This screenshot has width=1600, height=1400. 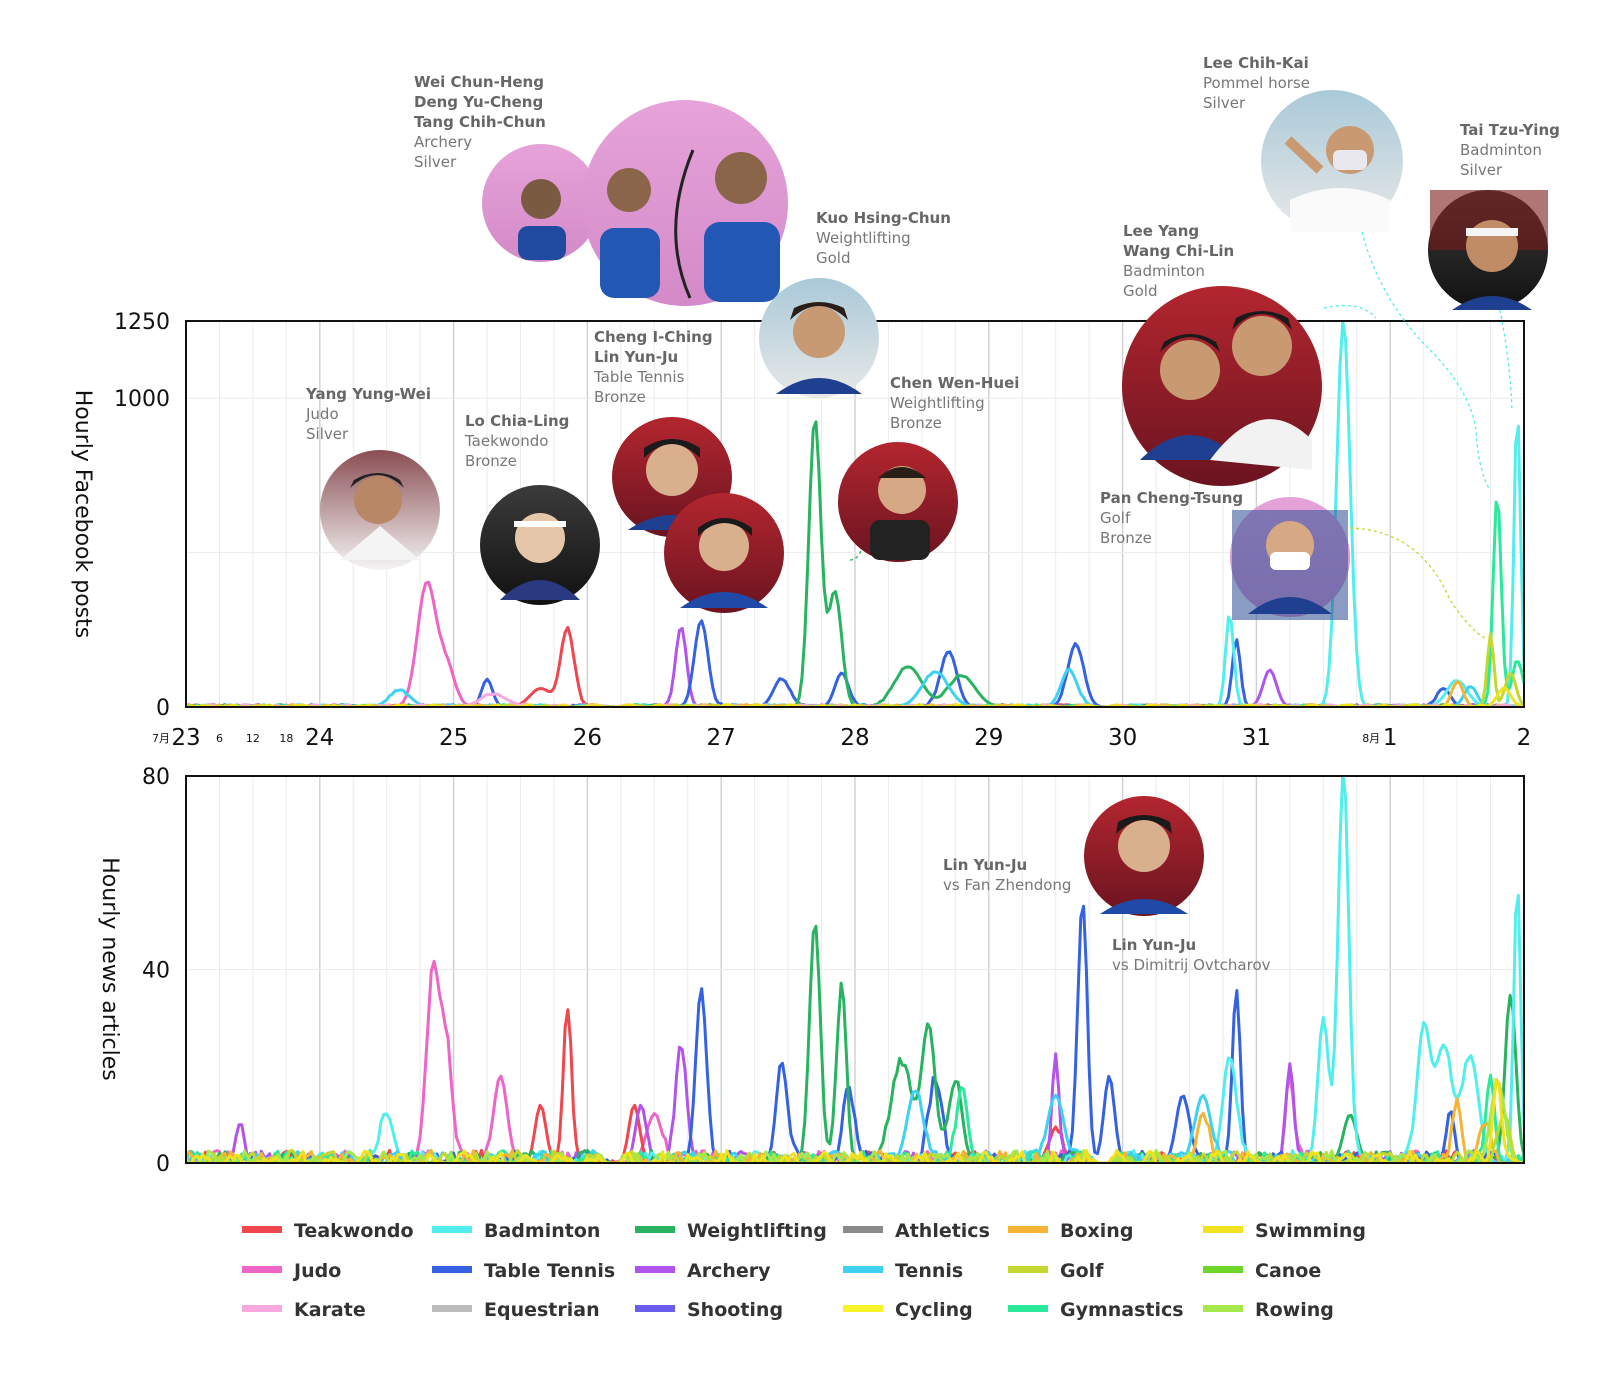 What do you see at coordinates (942, 1231) in the screenshot?
I see `legend-label: Athletics` at bounding box center [942, 1231].